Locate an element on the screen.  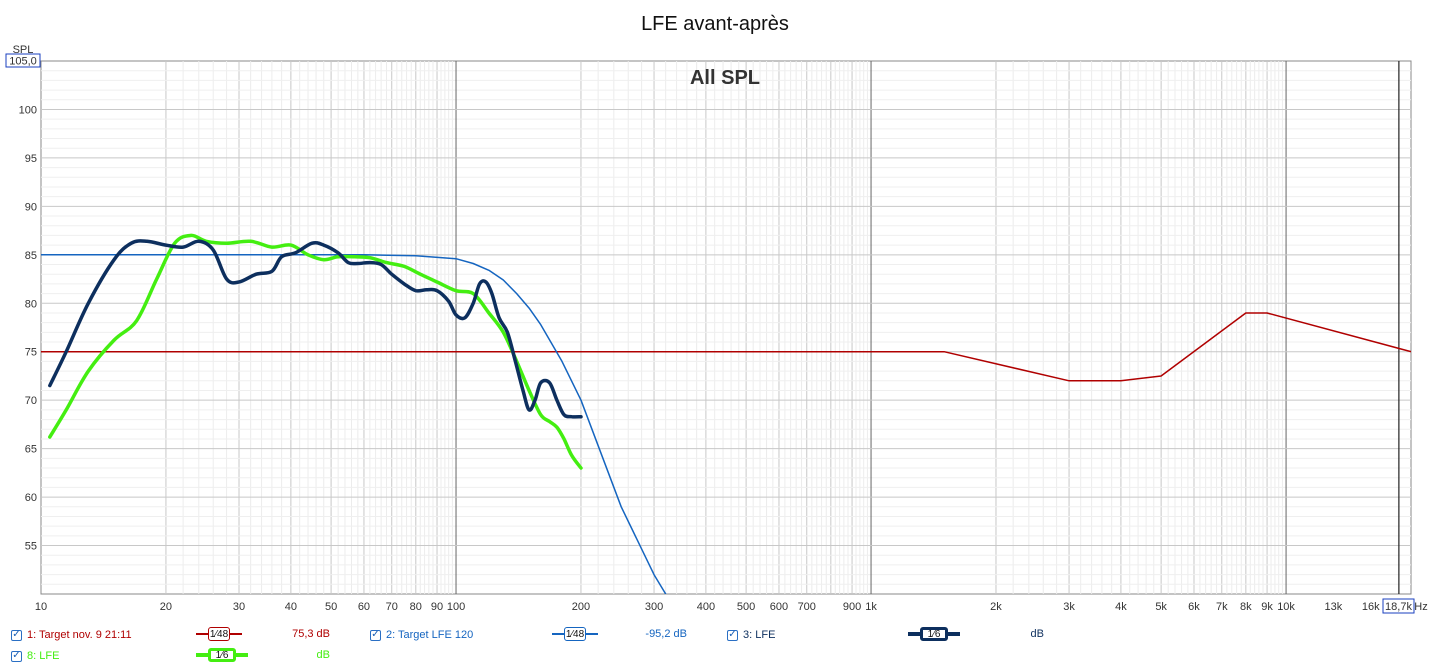
legend-item-target-lfe120: ✓ 2: Target LFE 120 is located at coordinates (421, 635).